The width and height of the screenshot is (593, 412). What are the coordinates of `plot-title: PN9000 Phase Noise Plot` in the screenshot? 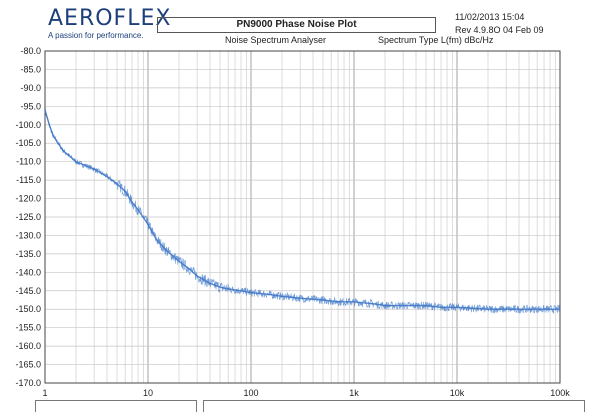 It's located at (296, 25).